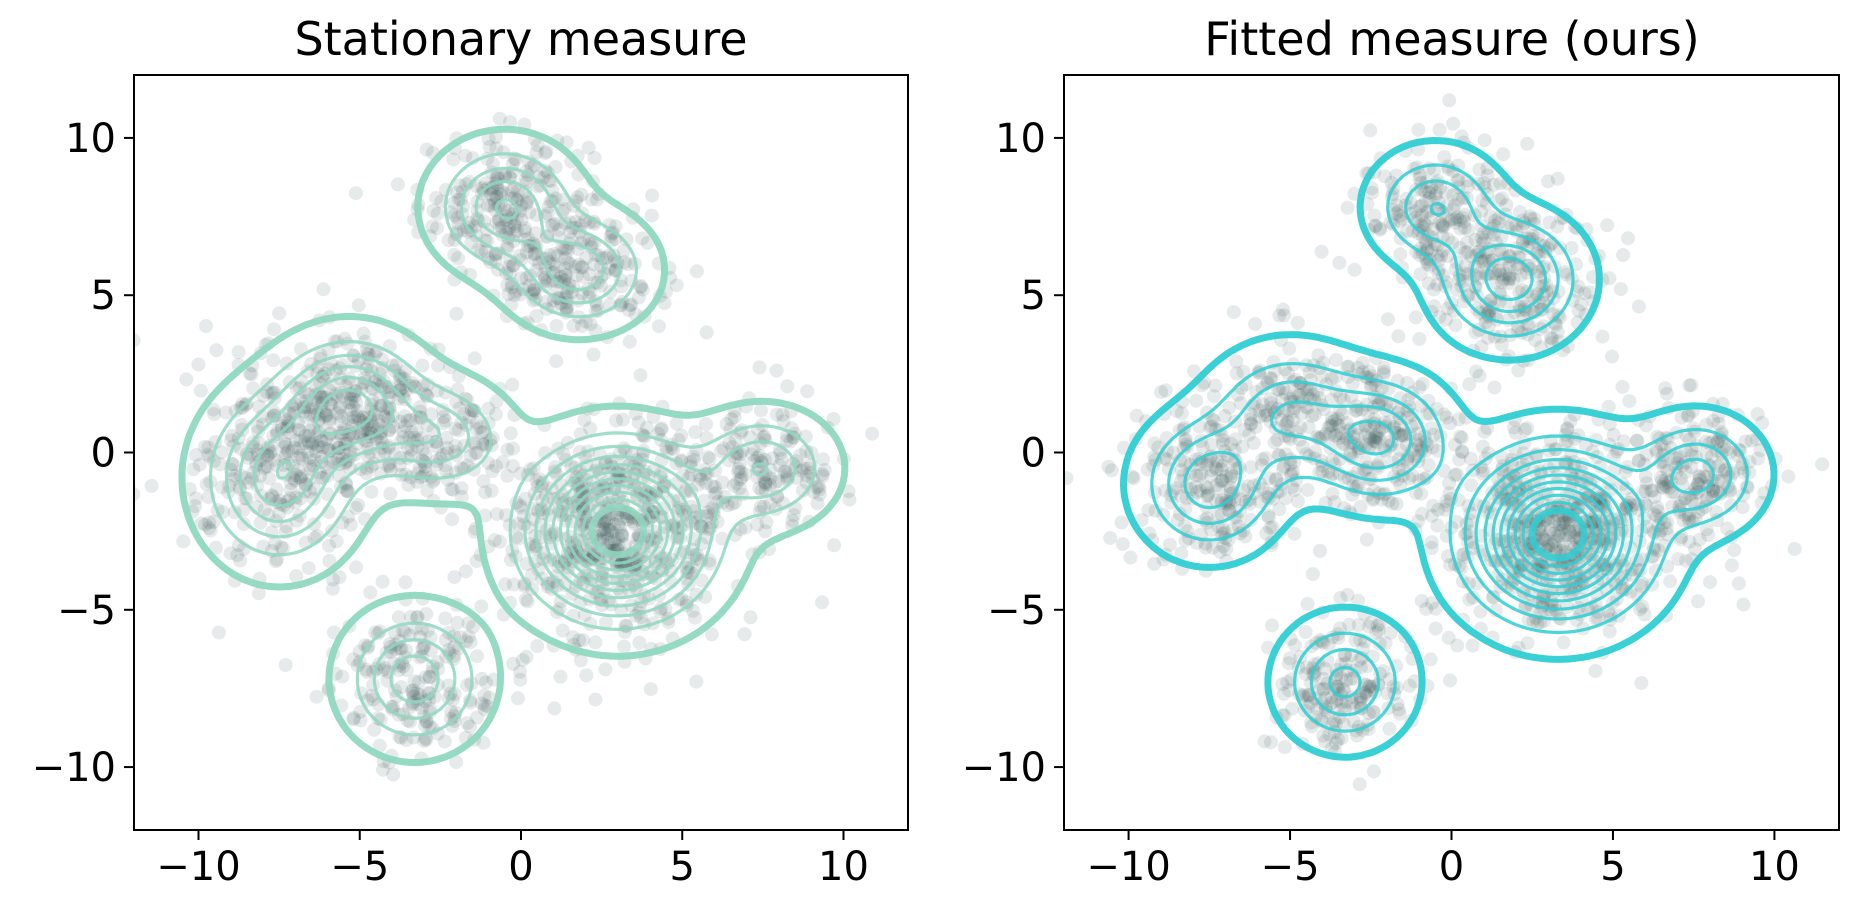 This screenshot has width=1858, height=912. What do you see at coordinates (74, 768) in the screenshot?
I see `y-tick-label: −10` at bounding box center [74, 768].